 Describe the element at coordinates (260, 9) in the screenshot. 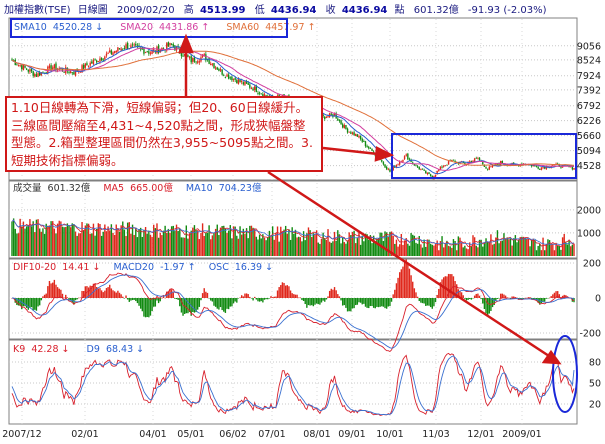

I see `header-low-label: 低` at that location.